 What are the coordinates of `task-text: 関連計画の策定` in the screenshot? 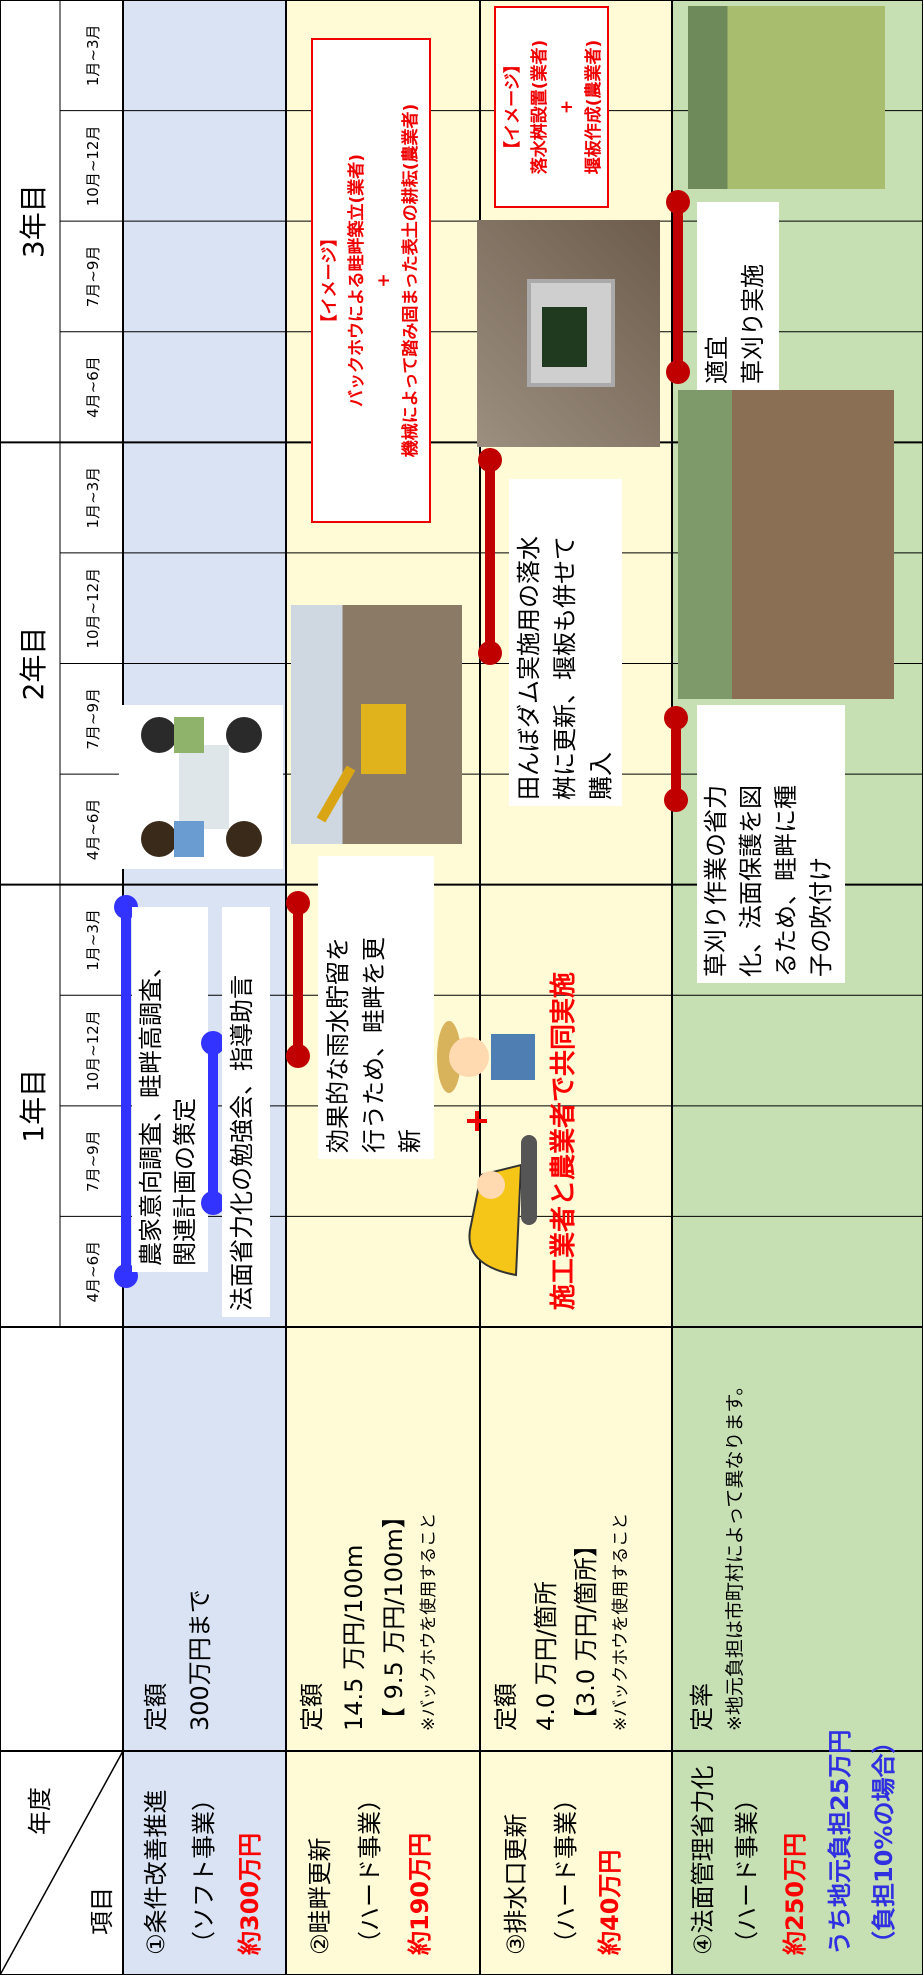 It's located at (185, 1182).